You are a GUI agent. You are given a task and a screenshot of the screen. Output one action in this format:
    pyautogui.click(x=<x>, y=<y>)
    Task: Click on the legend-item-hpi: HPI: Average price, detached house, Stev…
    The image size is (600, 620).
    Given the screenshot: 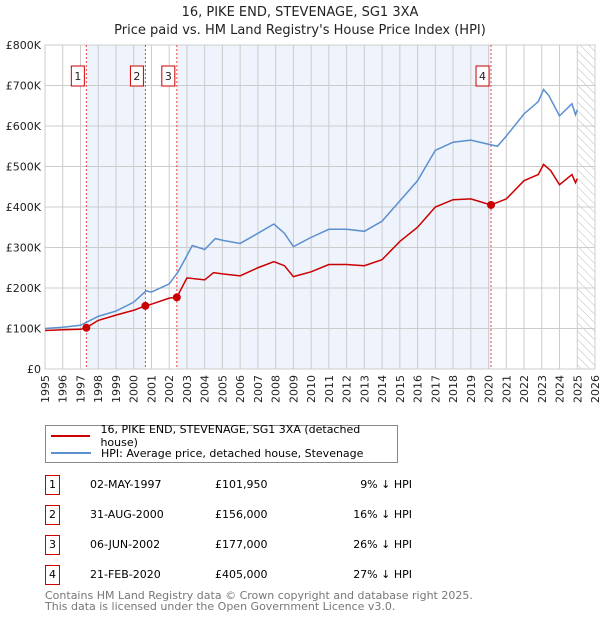 What is the action you would take?
    pyautogui.click(x=207, y=453)
    